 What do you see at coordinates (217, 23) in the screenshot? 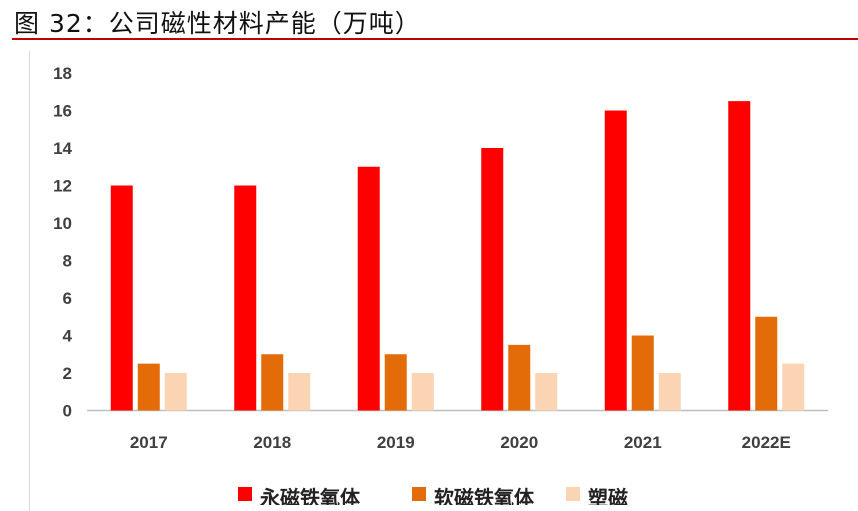
I see `figure-title: 图 32：公司磁性材料产能（万吨）` at bounding box center [217, 23].